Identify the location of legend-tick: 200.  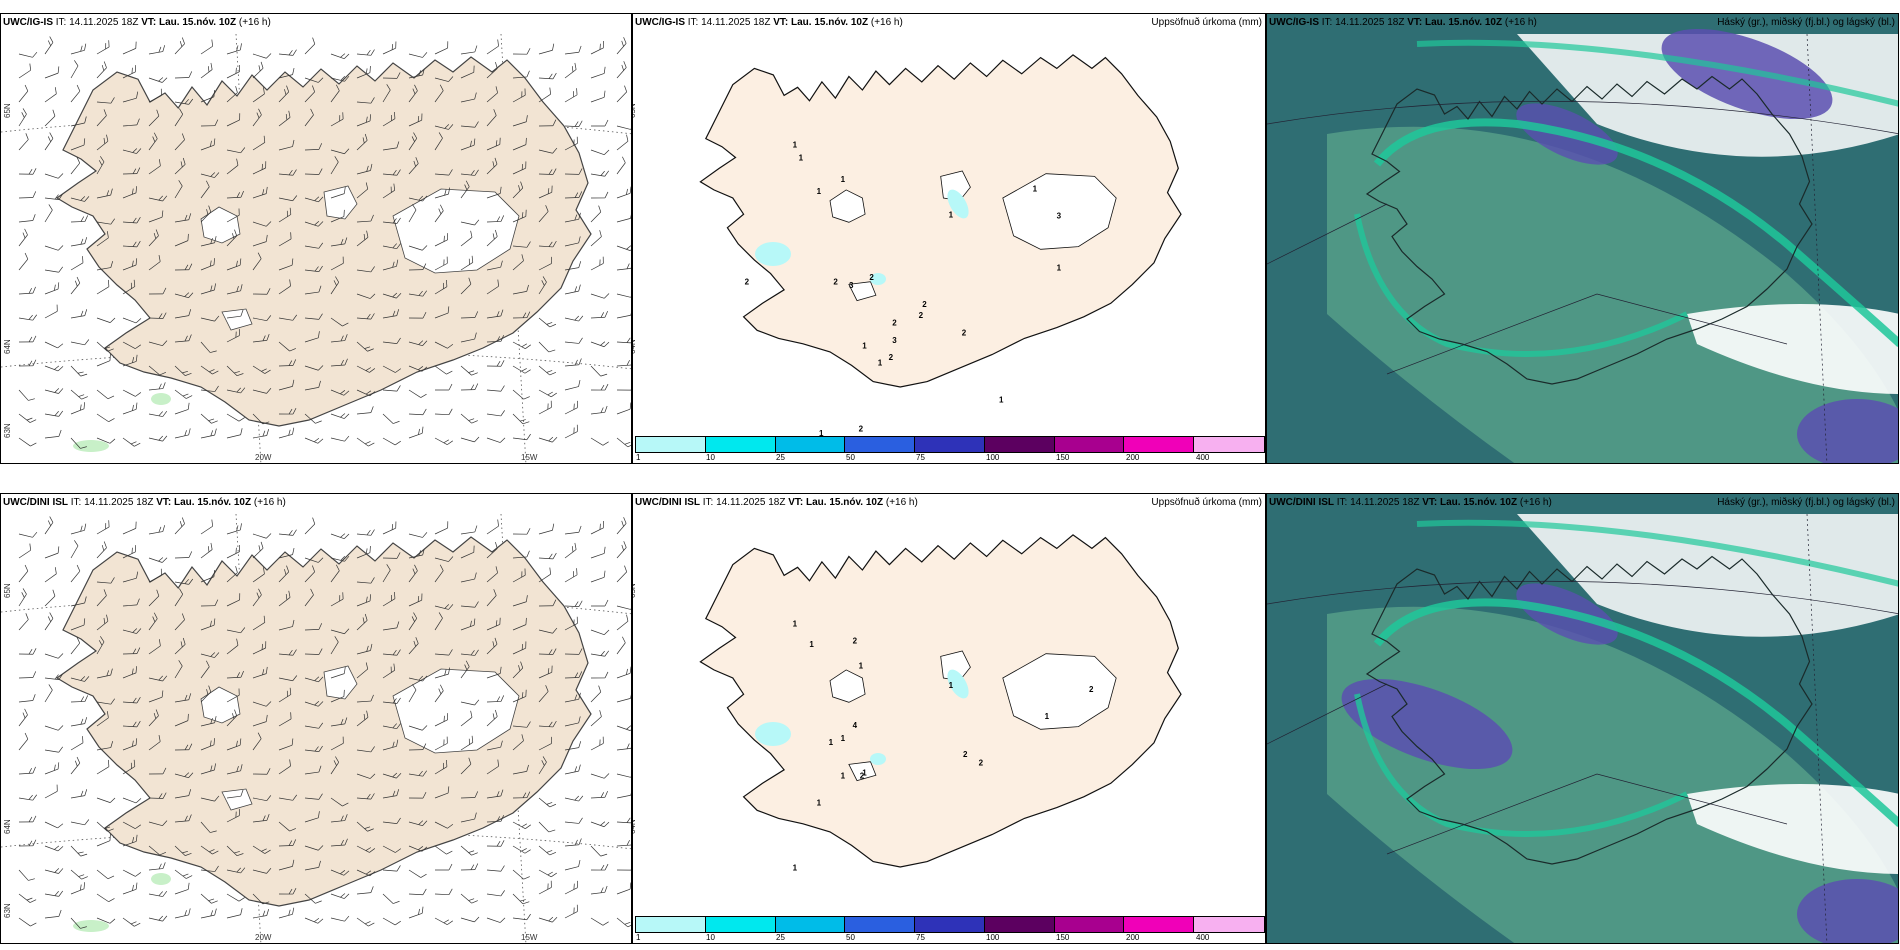
(1133, 457).